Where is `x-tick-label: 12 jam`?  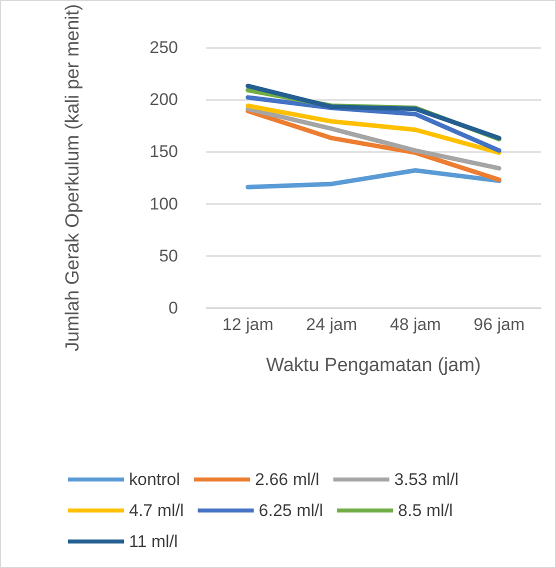 x-tick-label: 12 jam is located at coordinates (248, 324).